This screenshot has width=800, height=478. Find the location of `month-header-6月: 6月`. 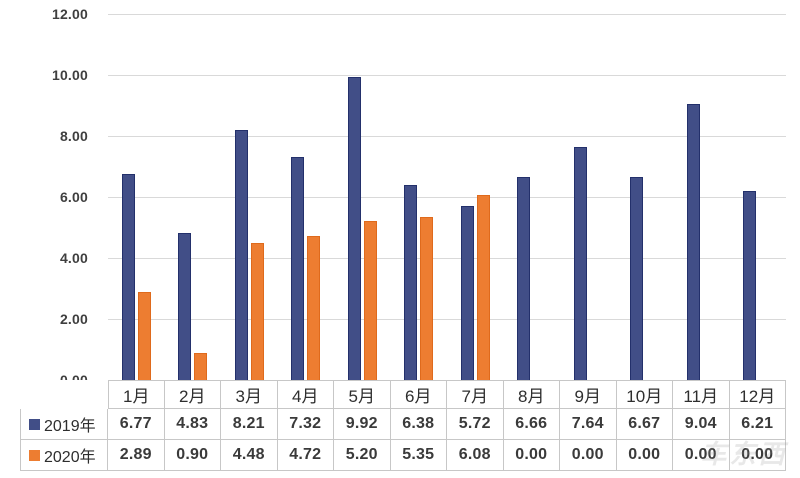

month-header-6月: 6月 is located at coordinates (418, 394).